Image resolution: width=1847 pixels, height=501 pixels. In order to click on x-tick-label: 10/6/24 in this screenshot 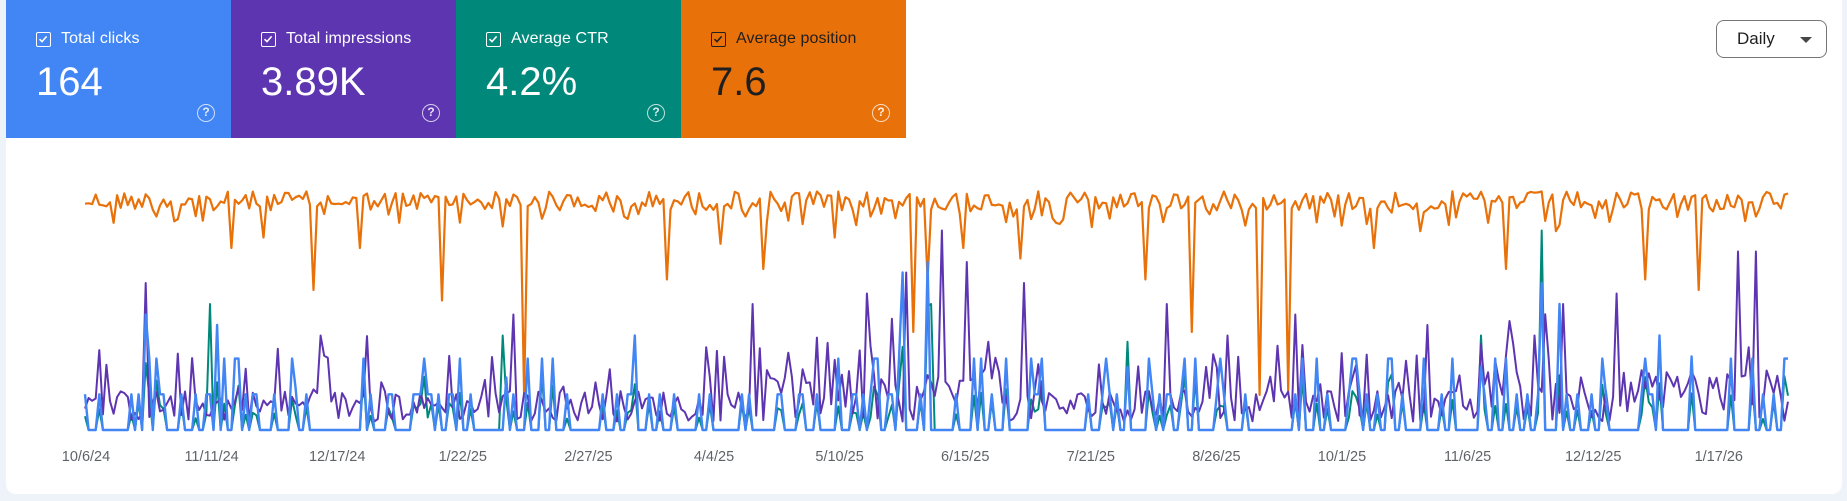, I will do `click(86, 457)`.